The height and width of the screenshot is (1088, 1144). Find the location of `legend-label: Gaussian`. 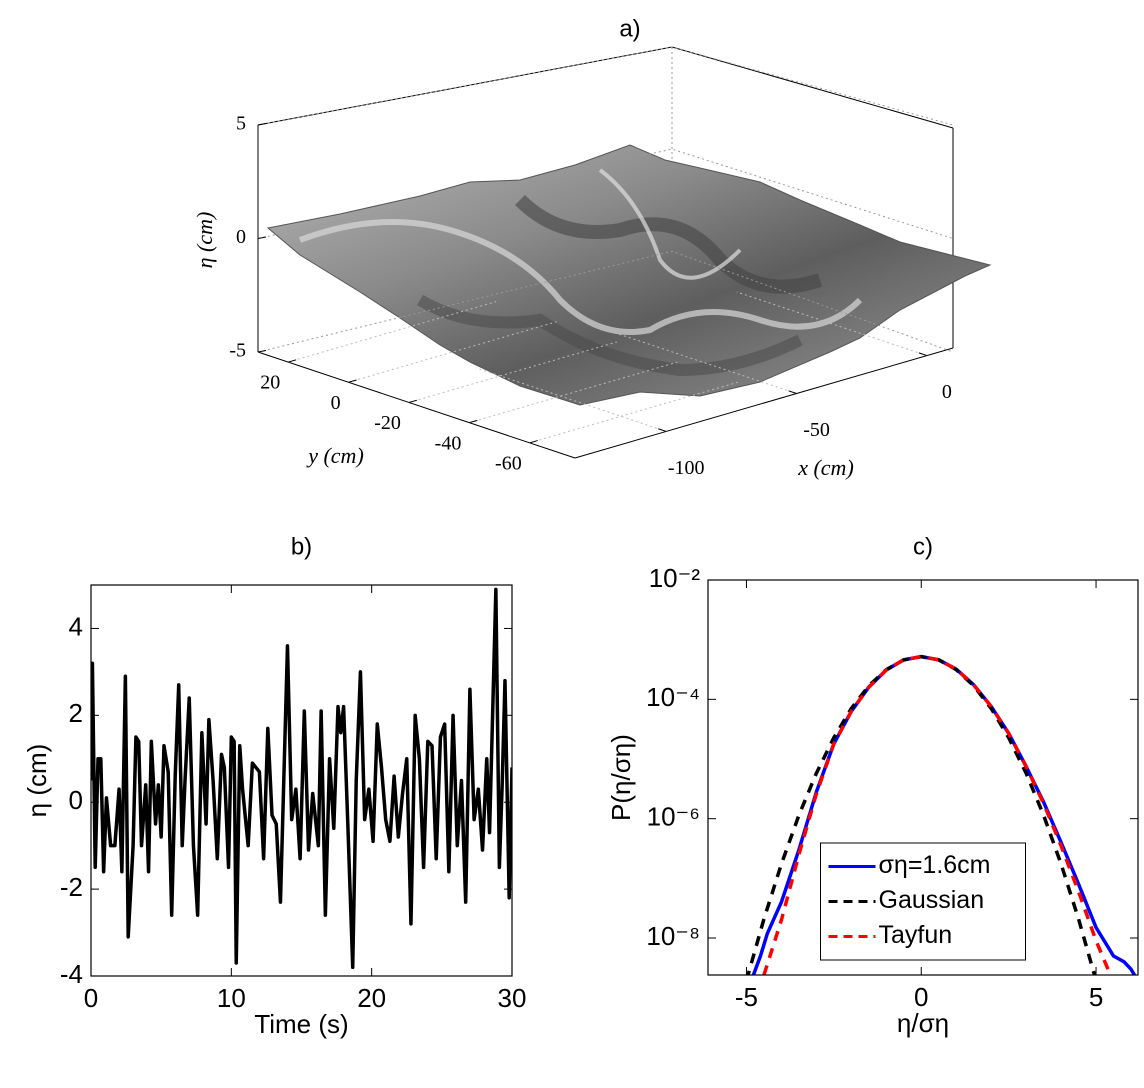

legend-label: Gaussian is located at coordinates (932, 900).